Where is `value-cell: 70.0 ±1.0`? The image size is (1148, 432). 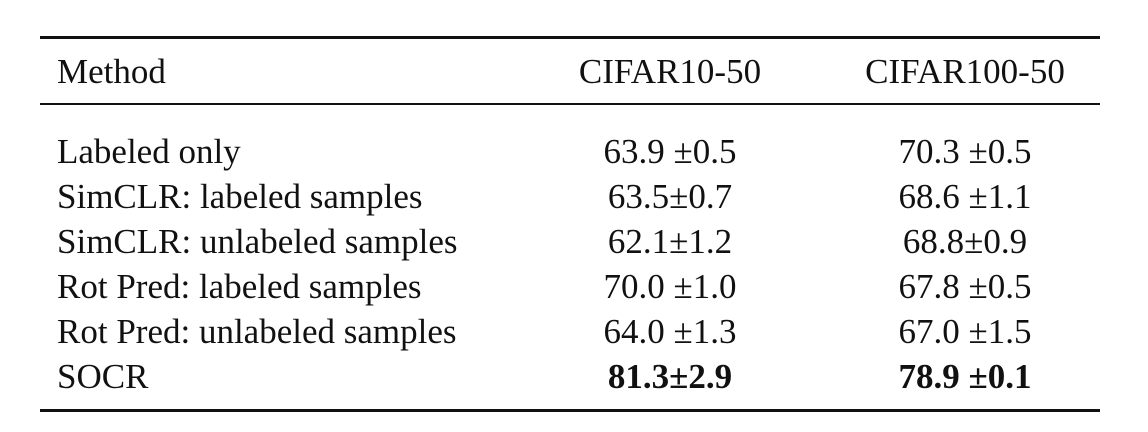 value-cell: 70.0 ±1.0 is located at coordinates (670, 286).